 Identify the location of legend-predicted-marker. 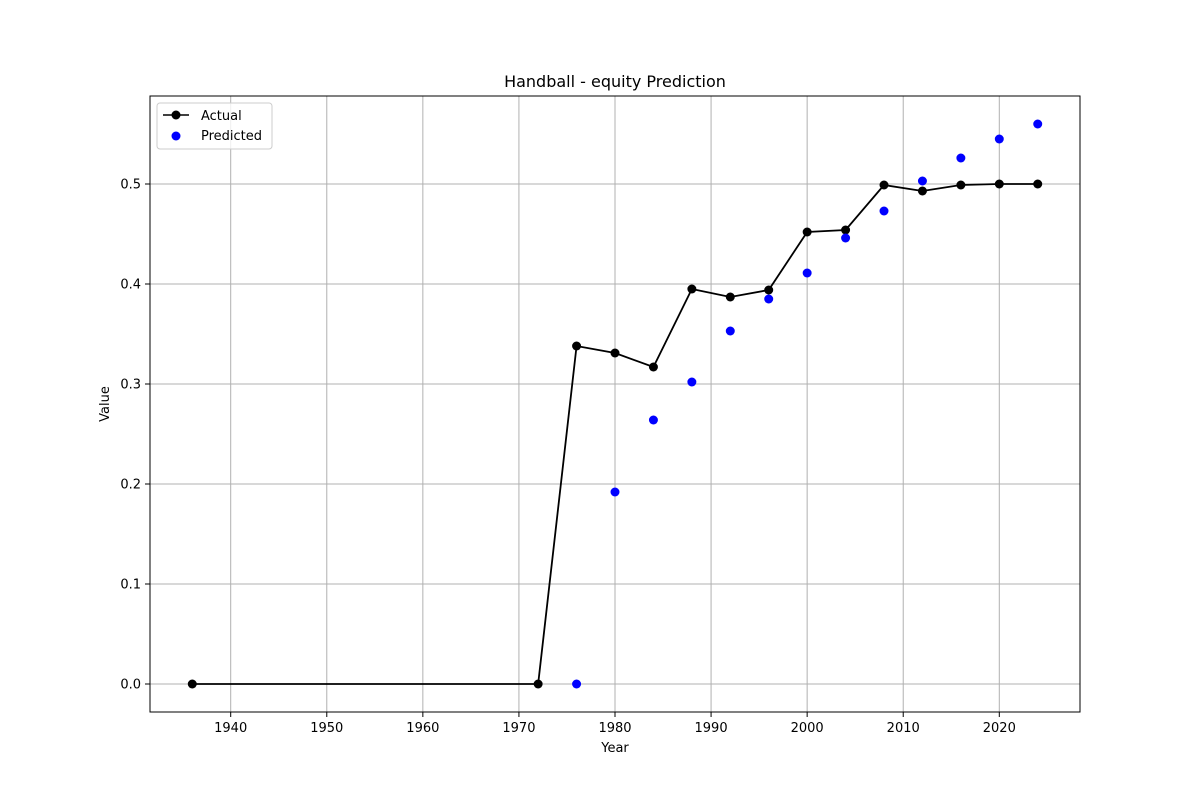
(176, 136).